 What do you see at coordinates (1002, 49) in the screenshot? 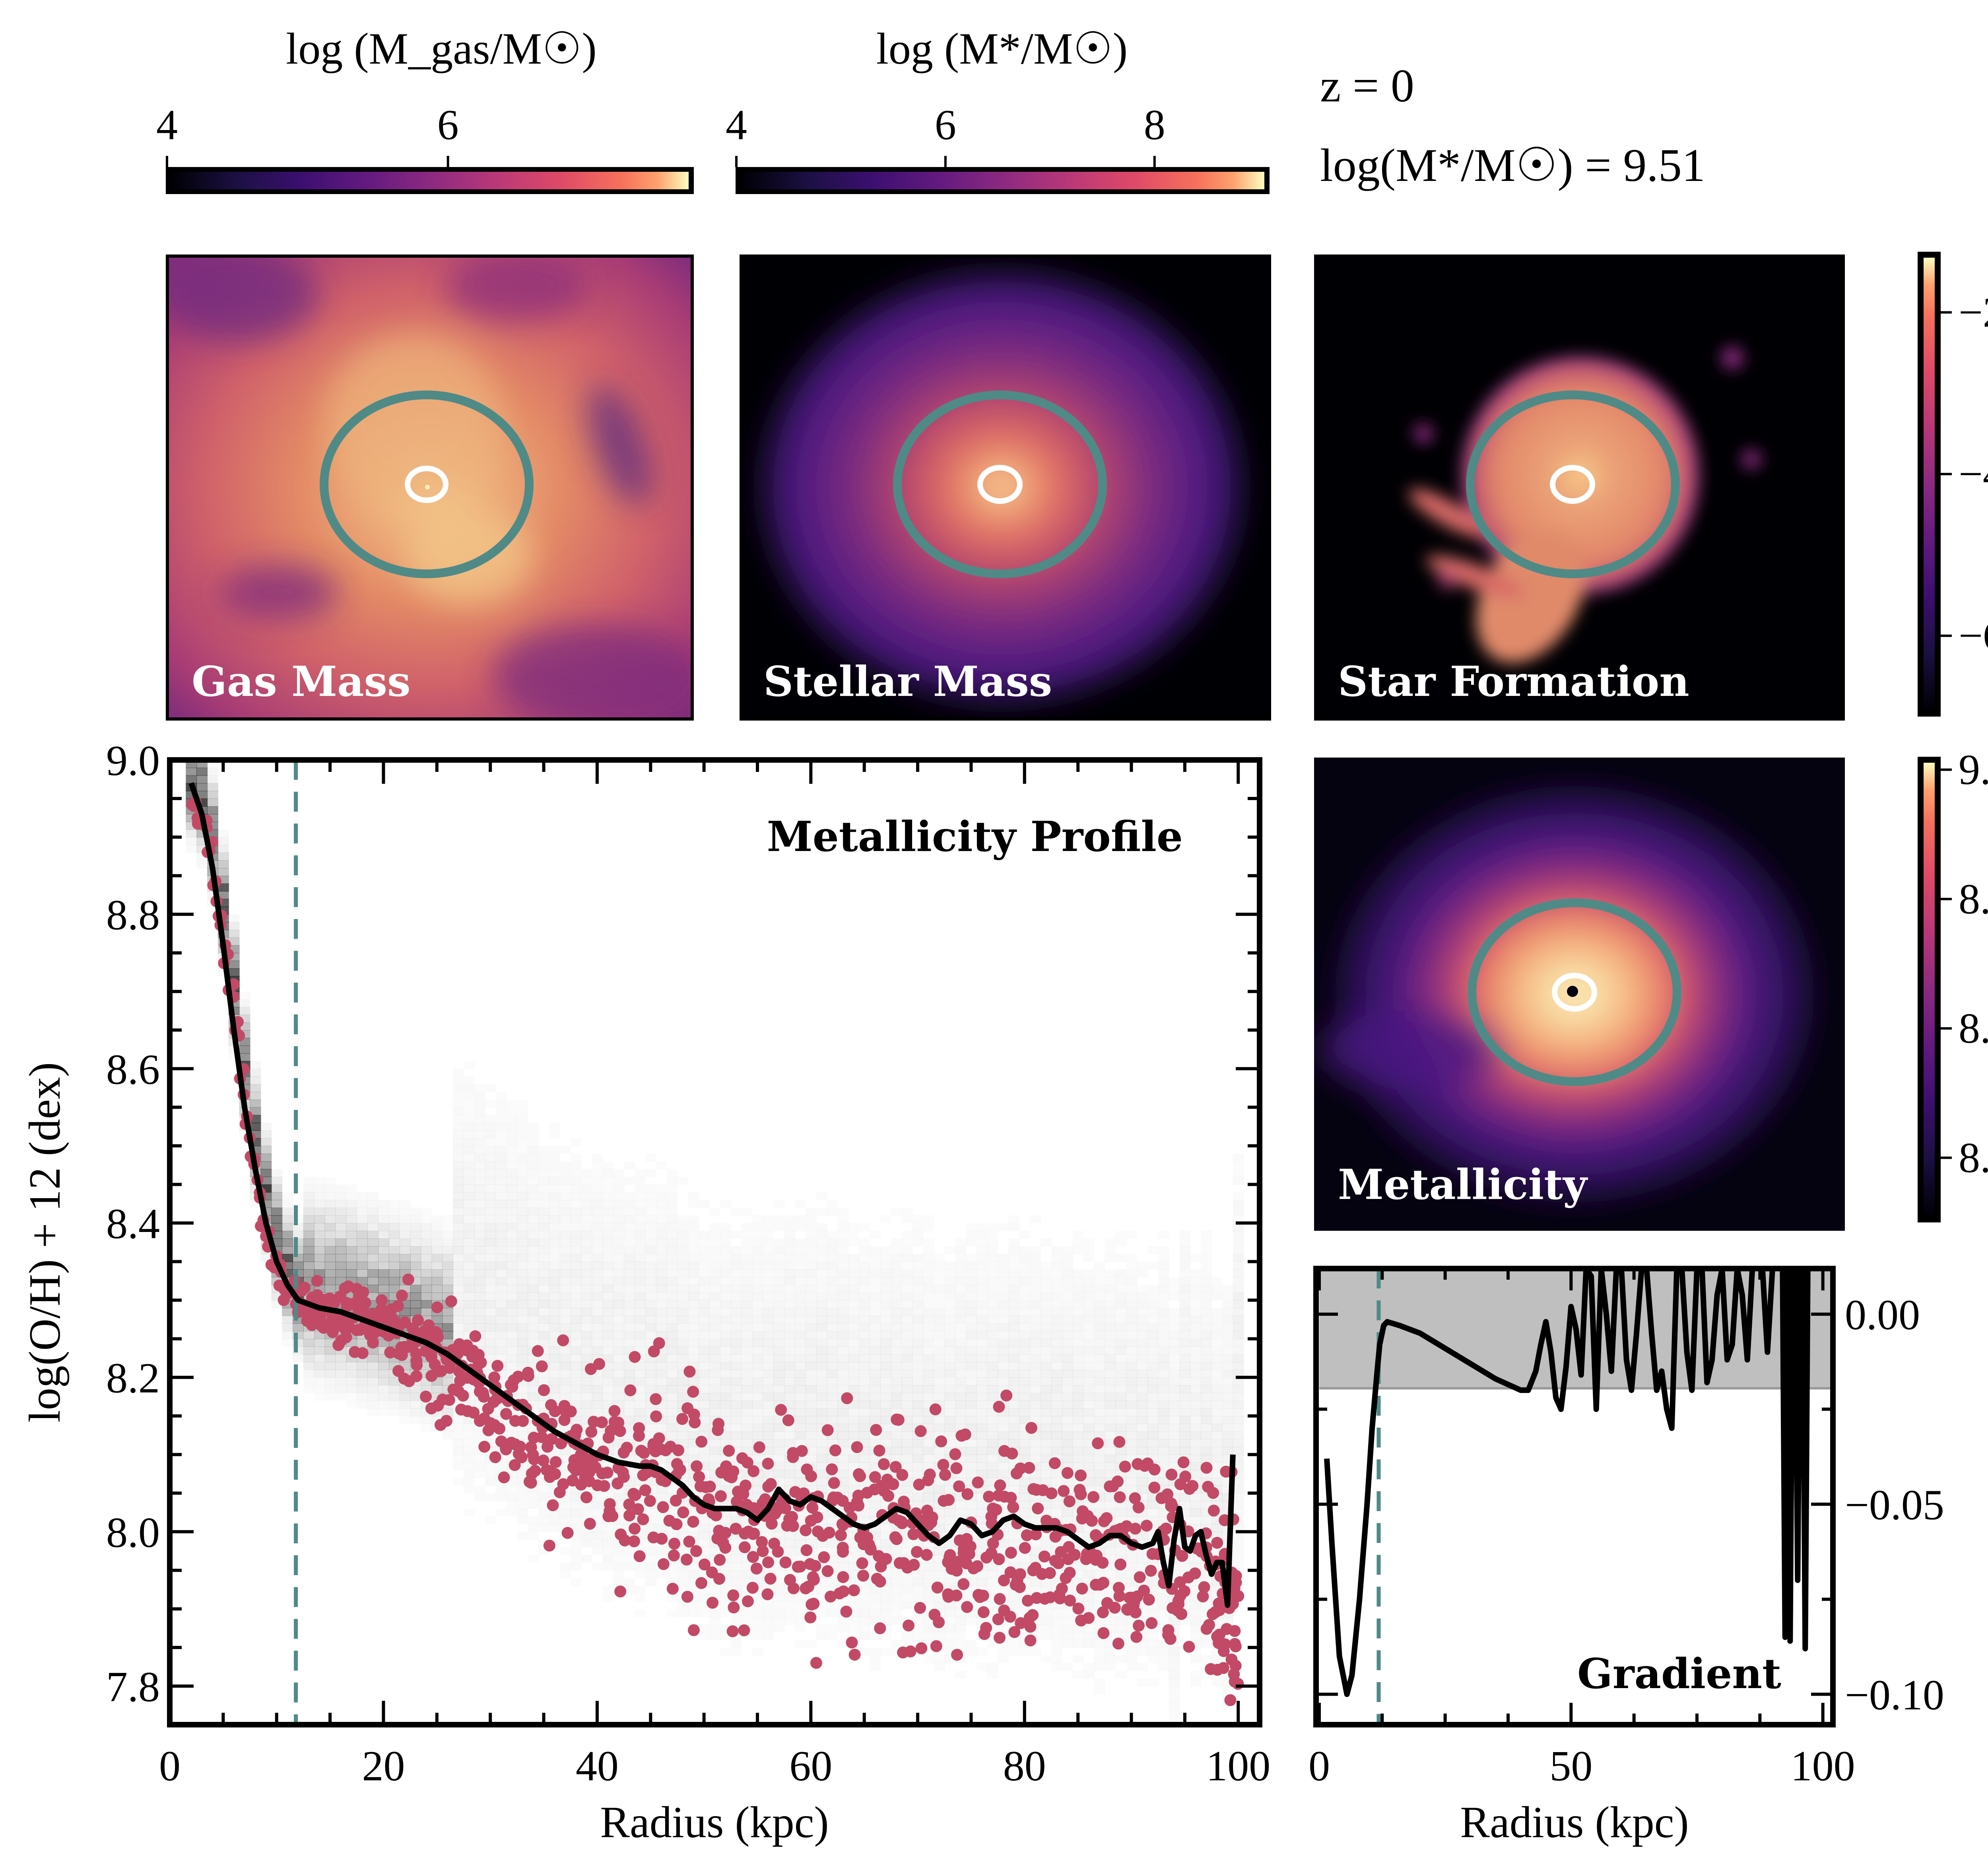
I see `stellar-colorbar-label: log (M*/M☉)` at bounding box center [1002, 49].